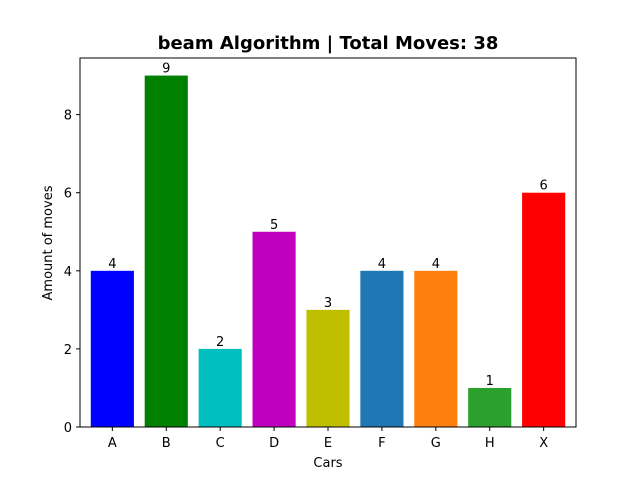 The image size is (640, 480). Describe the element at coordinates (328, 443) in the screenshot. I see `x-tick-label: E` at that location.